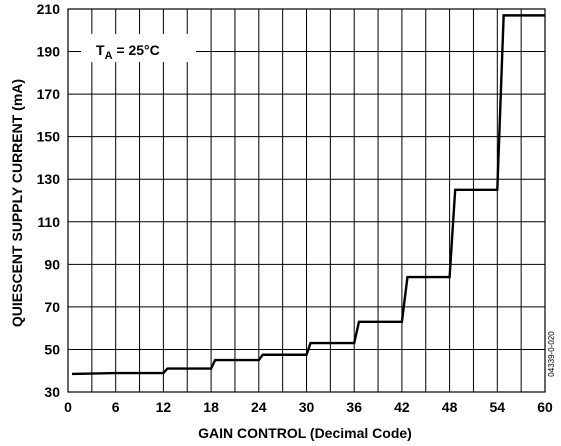 The height and width of the screenshot is (446, 561). What do you see at coordinates (305, 433) in the screenshot?
I see `x-axis-label: GAIN CONTROL (Decimal Code)` at bounding box center [305, 433].